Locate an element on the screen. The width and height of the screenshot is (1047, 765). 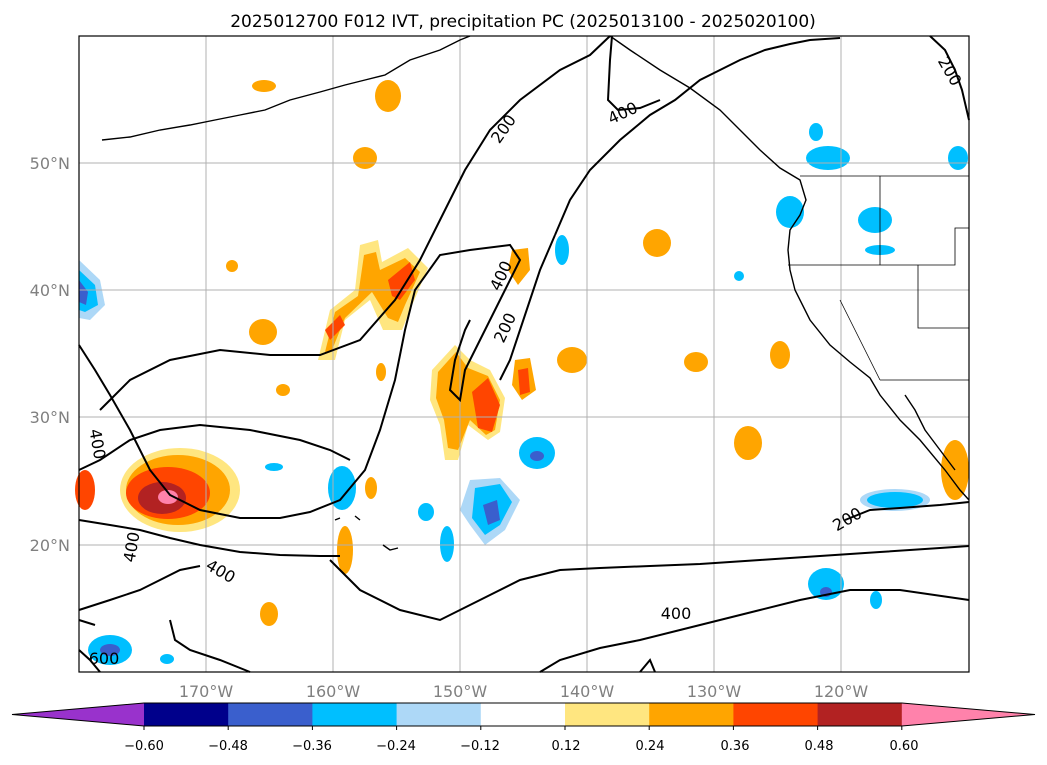
contour-label: 400 is located at coordinates (676, 613).